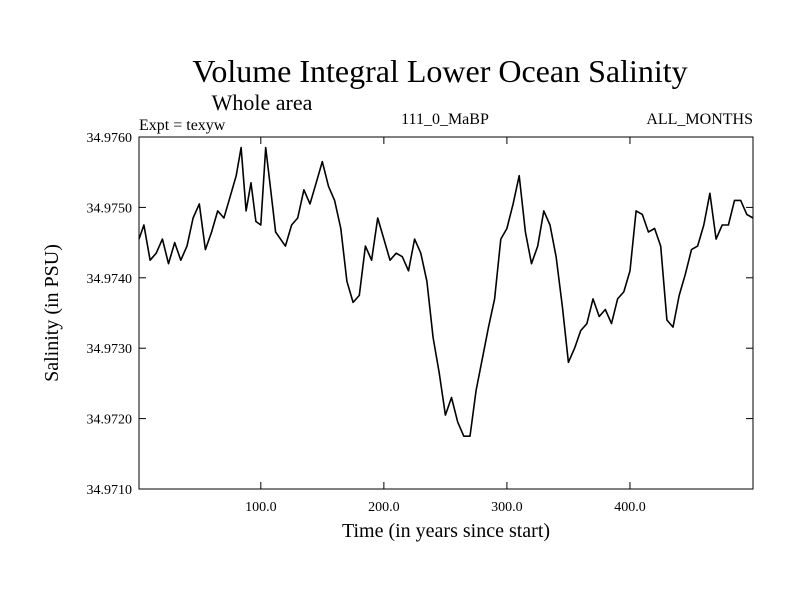 The height and width of the screenshot is (600, 800). I want to click on y-tick-label: 34.9720, so click(110, 420).